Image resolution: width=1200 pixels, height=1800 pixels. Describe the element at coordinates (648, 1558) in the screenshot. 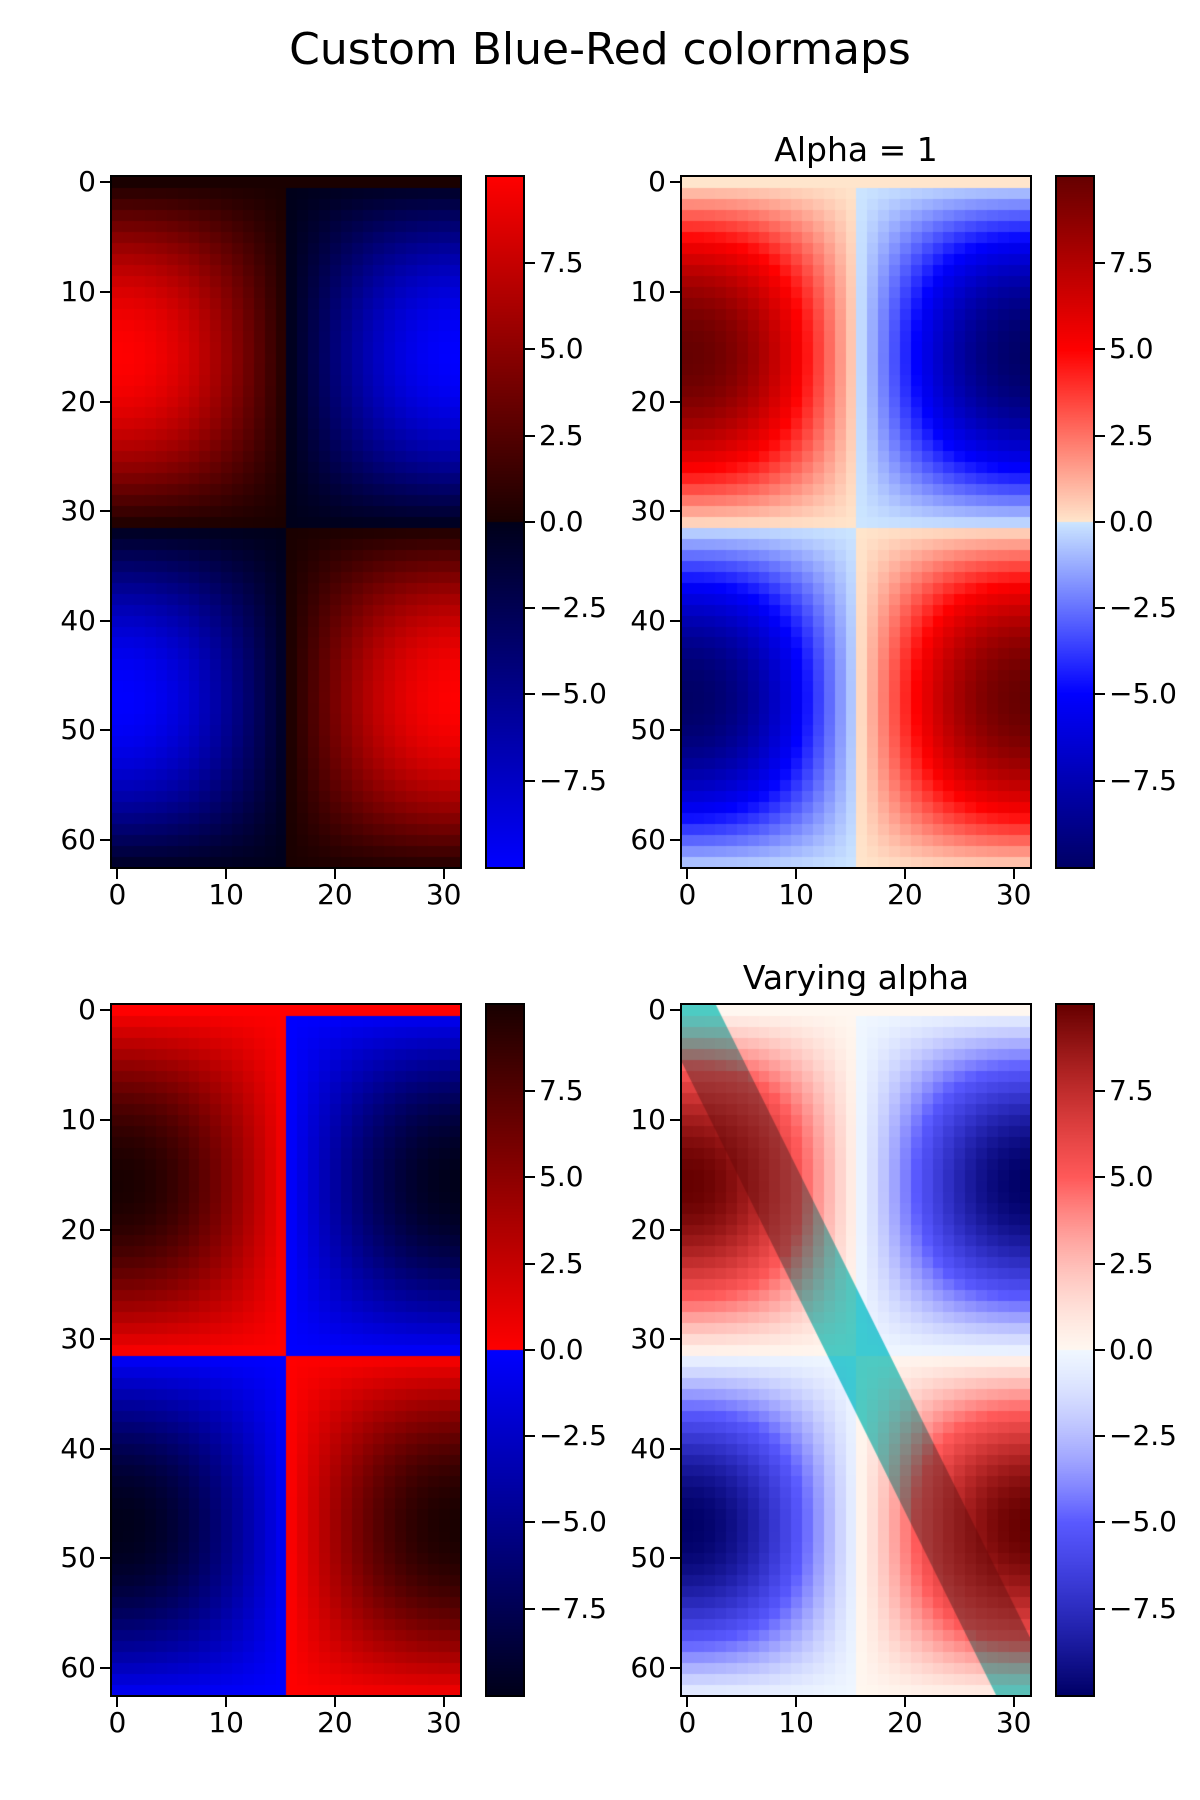

I see `y-tick-label: 50` at that location.